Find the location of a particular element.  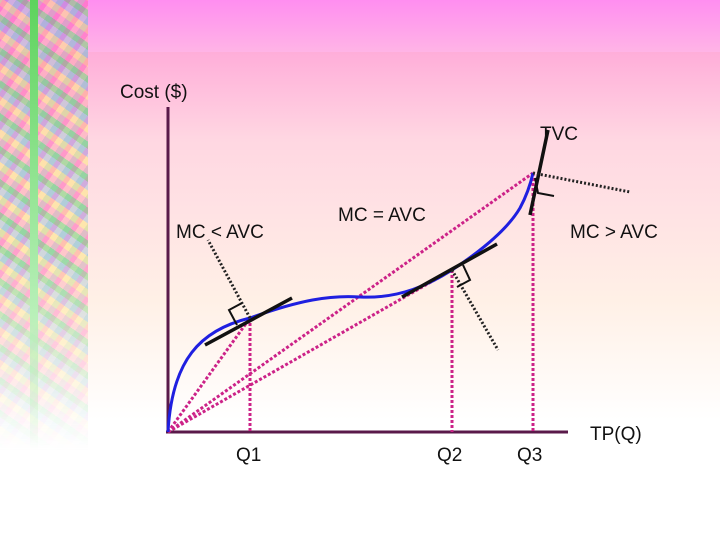

perpendicular-q1 is located at coordinates (229, 279).